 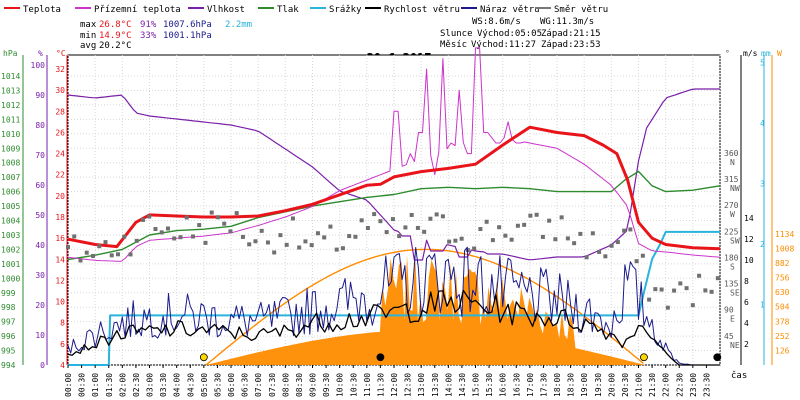 I want to click on mm-tick: 4, so click(x=762, y=123).